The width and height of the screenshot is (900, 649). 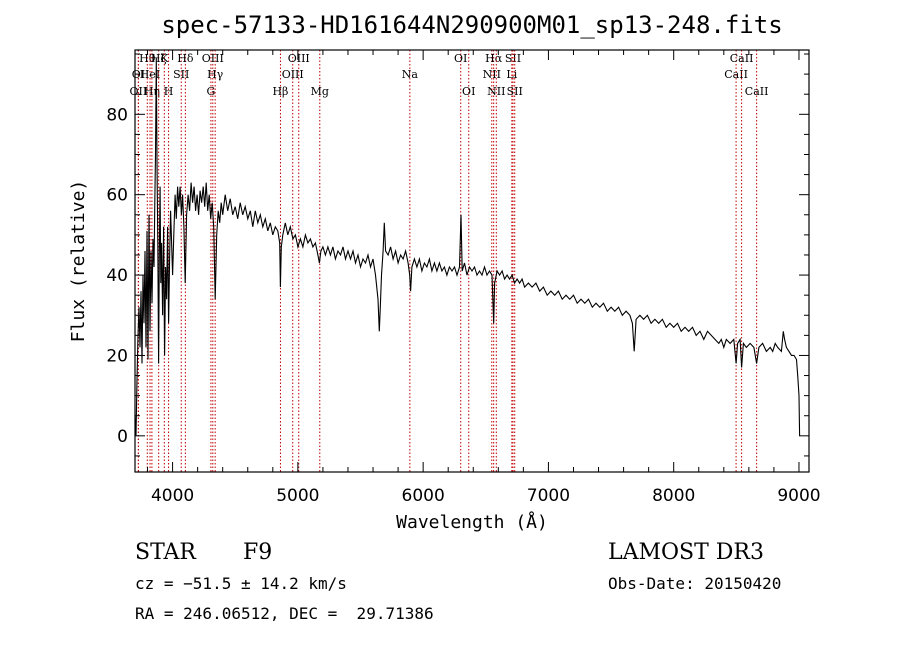 What do you see at coordinates (215, 74) in the screenshot?
I see `line-marker-label: Hγ` at bounding box center [215, 74].